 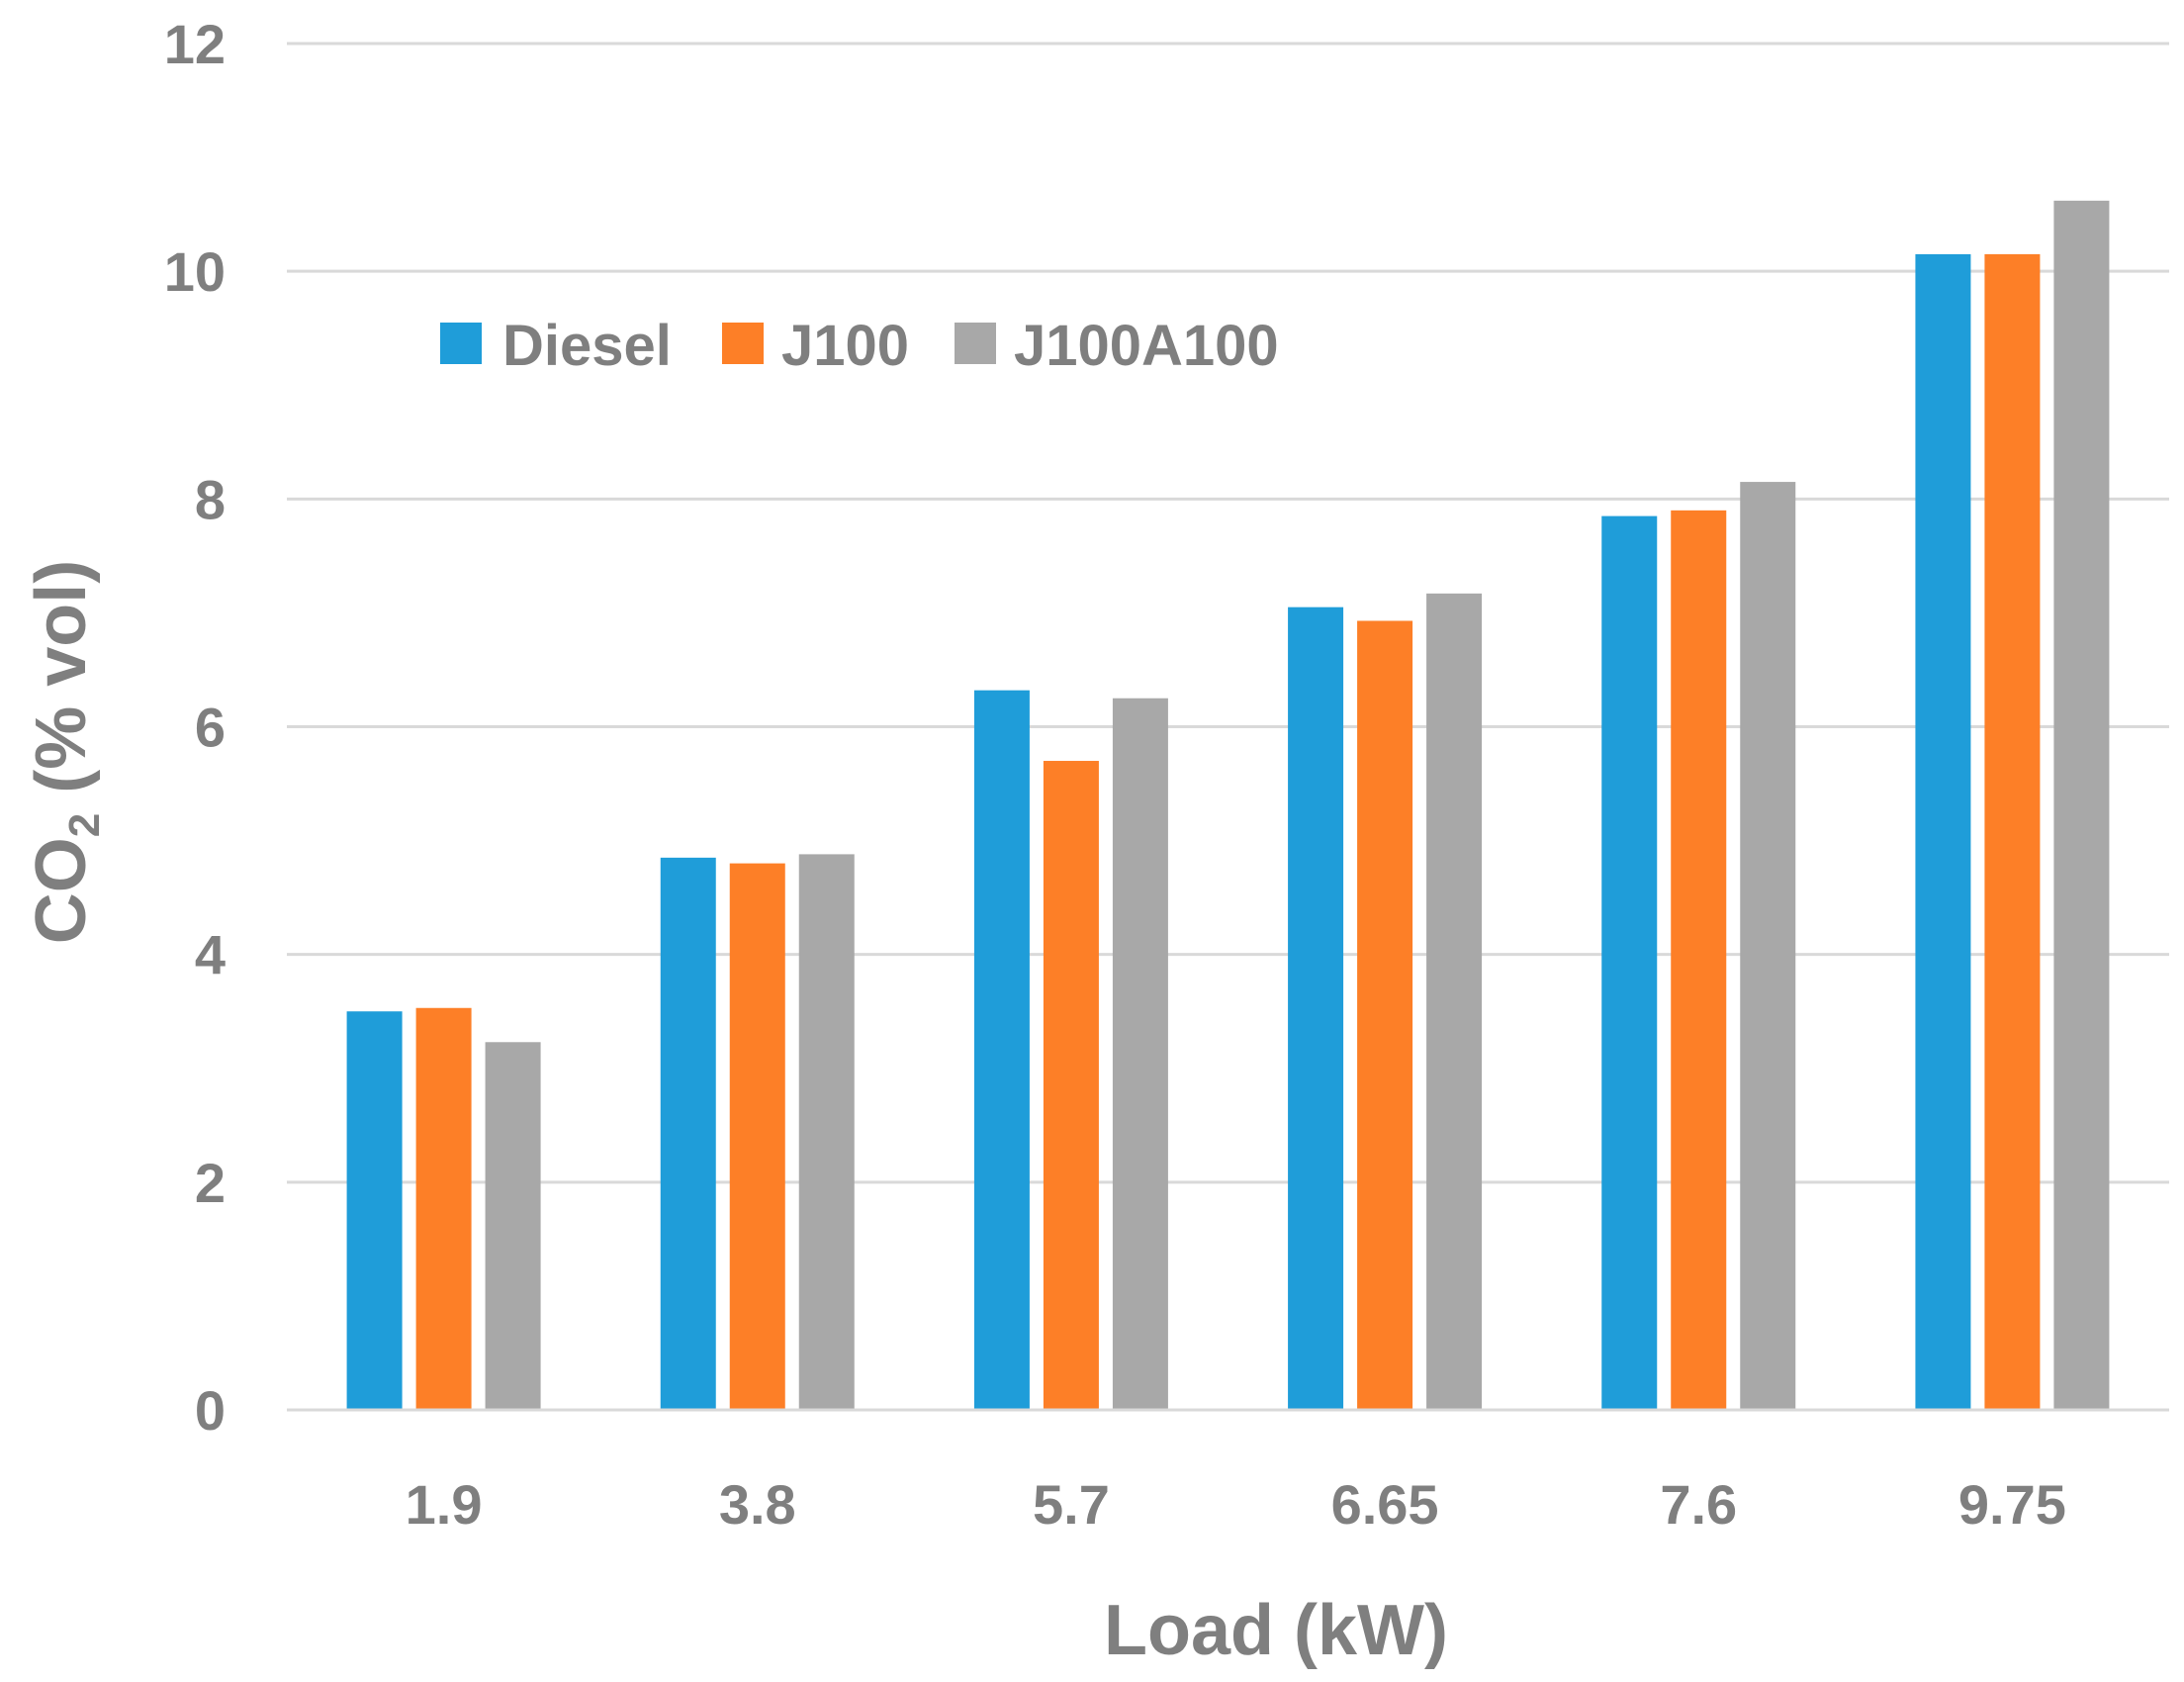 I want to click on y-axis-title-main: CO, so click(x=61, y=890).